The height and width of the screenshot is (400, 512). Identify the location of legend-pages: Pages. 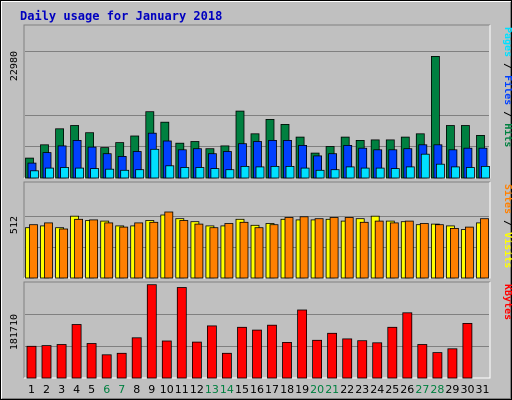
(507, 42).